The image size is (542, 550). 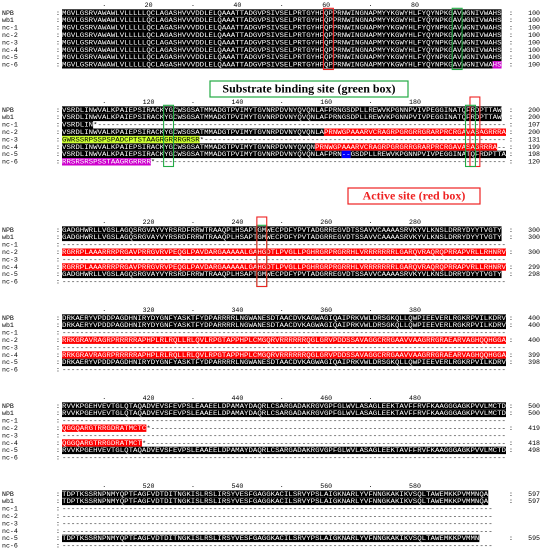 What do you see at coordinates (106, 162) in the screenshot?
I see `sequence-segment: RRSRSRSPSSTAAGRGRRRR` at bounding box center [106, 162].